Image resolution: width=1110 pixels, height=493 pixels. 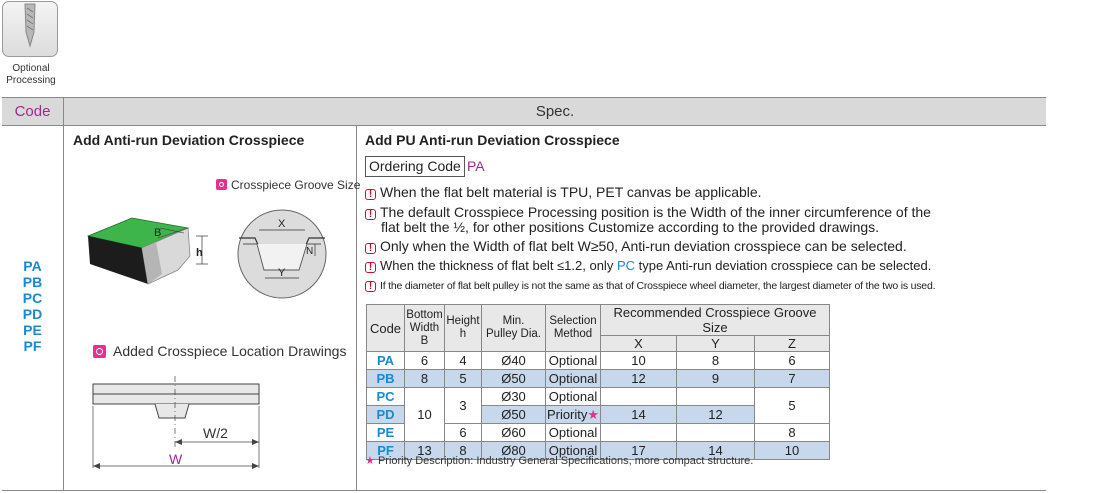 What do you see at coordinates (715, 320) in the screenshot?
I see `th-recommended: Recommended Crosspiece Groove Size` at bounding box center [715, 320].